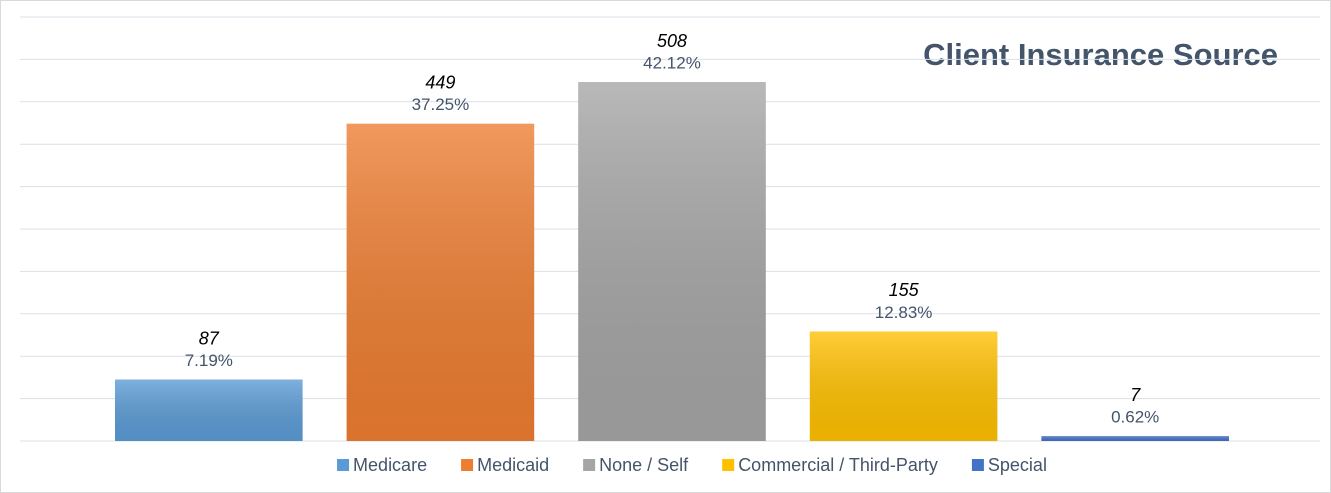 Image resolution: width=1331 pixels, height=493 pixels. What do you see at coordinates (904, 290) in the screenshot?
I see `value-label: 155` at bounding box center [904, 290].